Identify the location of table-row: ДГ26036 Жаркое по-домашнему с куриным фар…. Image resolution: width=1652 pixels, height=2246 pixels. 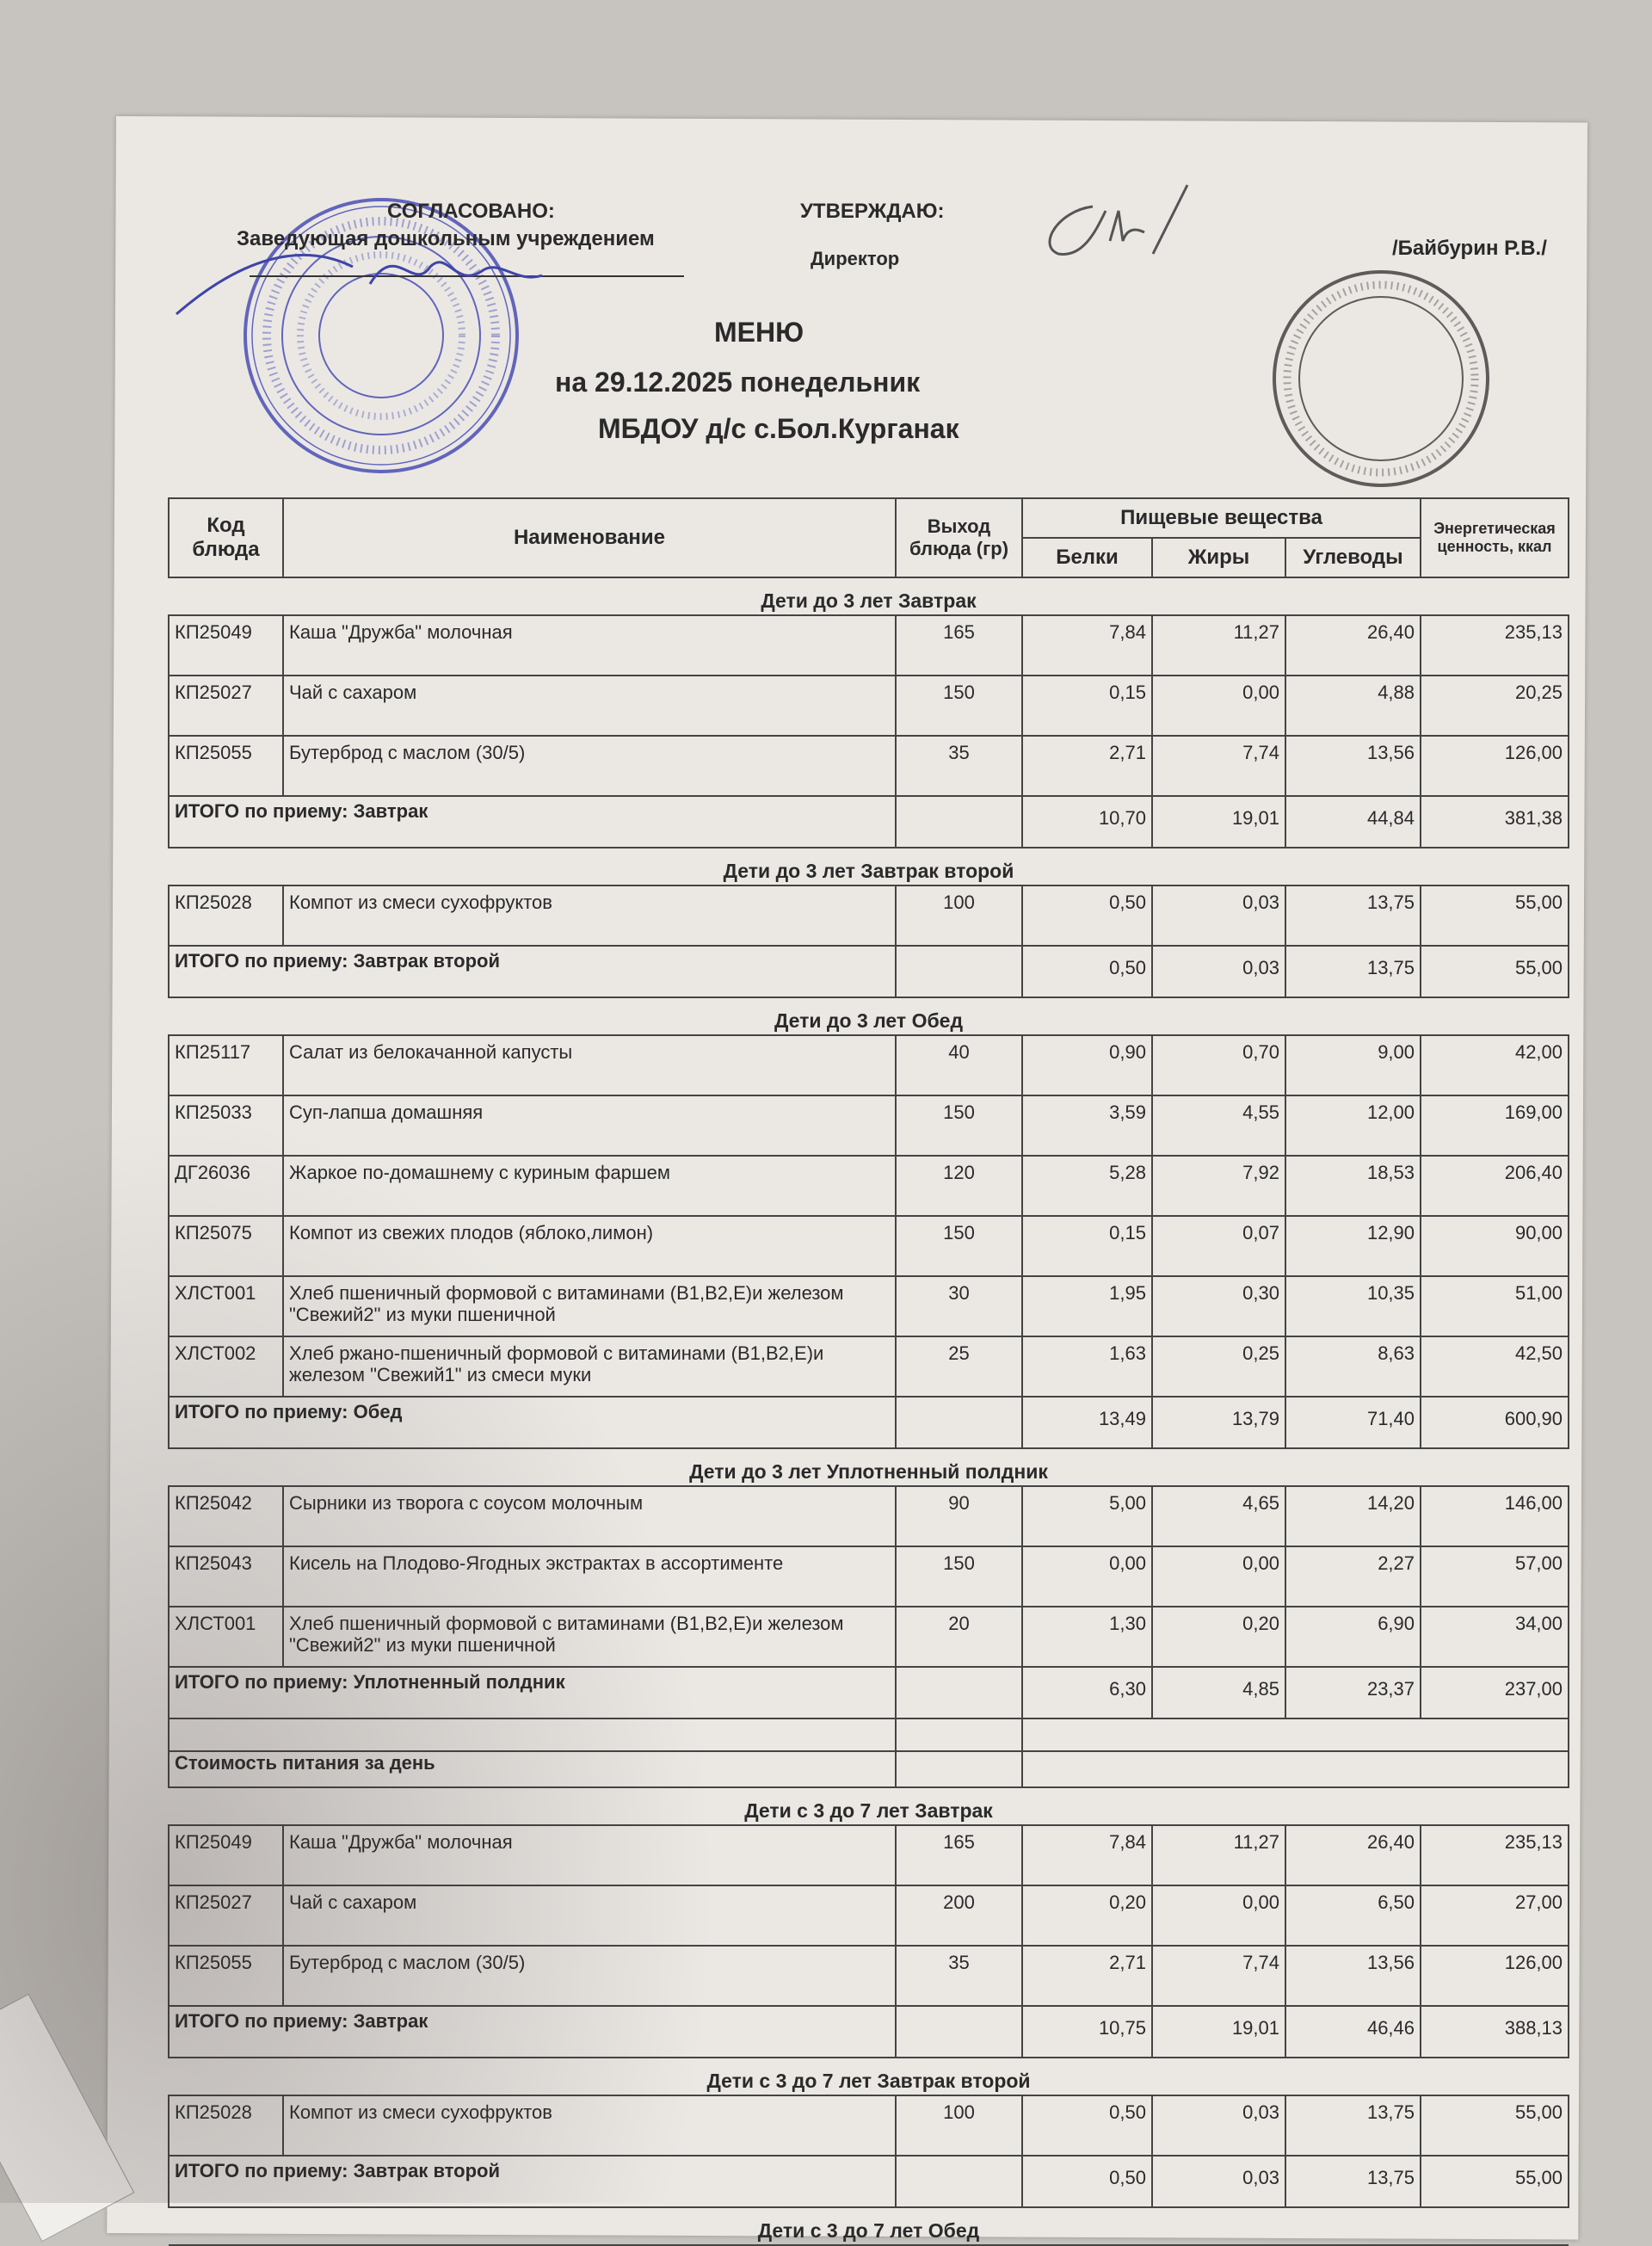
(869, 1186).